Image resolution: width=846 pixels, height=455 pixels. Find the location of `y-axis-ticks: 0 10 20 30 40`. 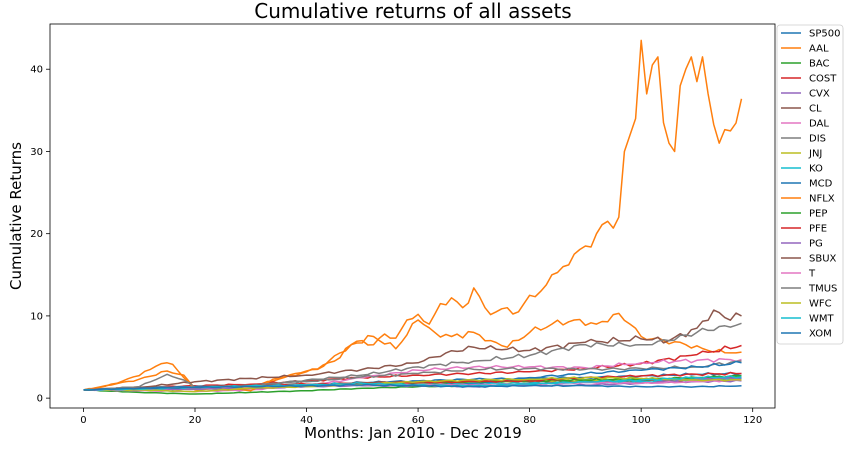

y-axis-ticks: 0 10 20 30 40 is located at coordinates (40, 235).